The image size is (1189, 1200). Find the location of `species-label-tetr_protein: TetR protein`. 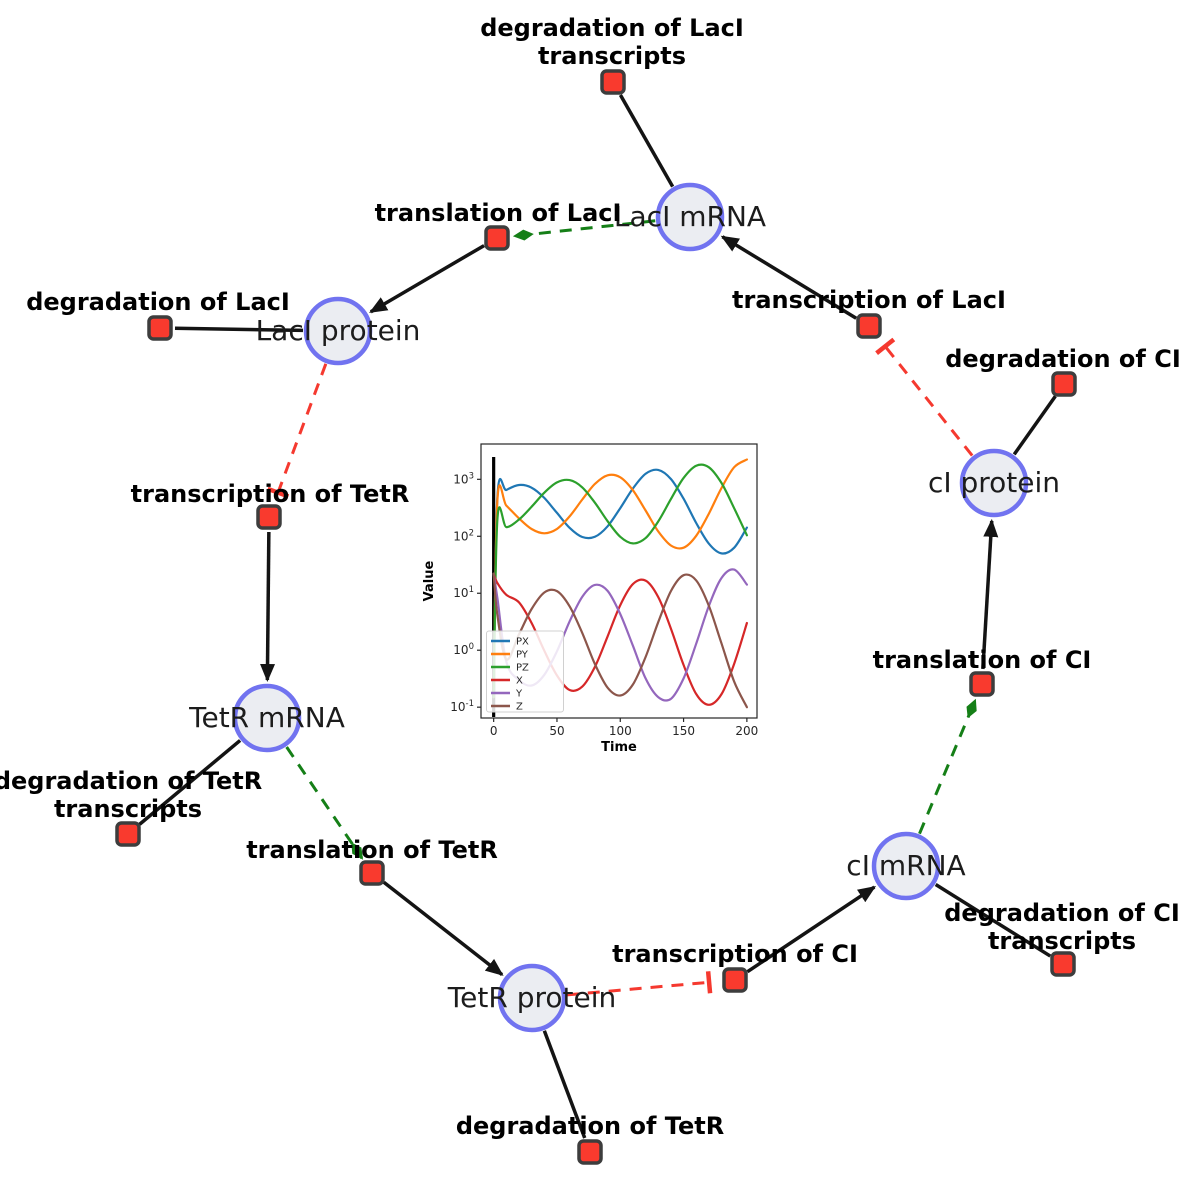

species-label-tetr_protein: TetR protein is located at coordinates (531, 997).